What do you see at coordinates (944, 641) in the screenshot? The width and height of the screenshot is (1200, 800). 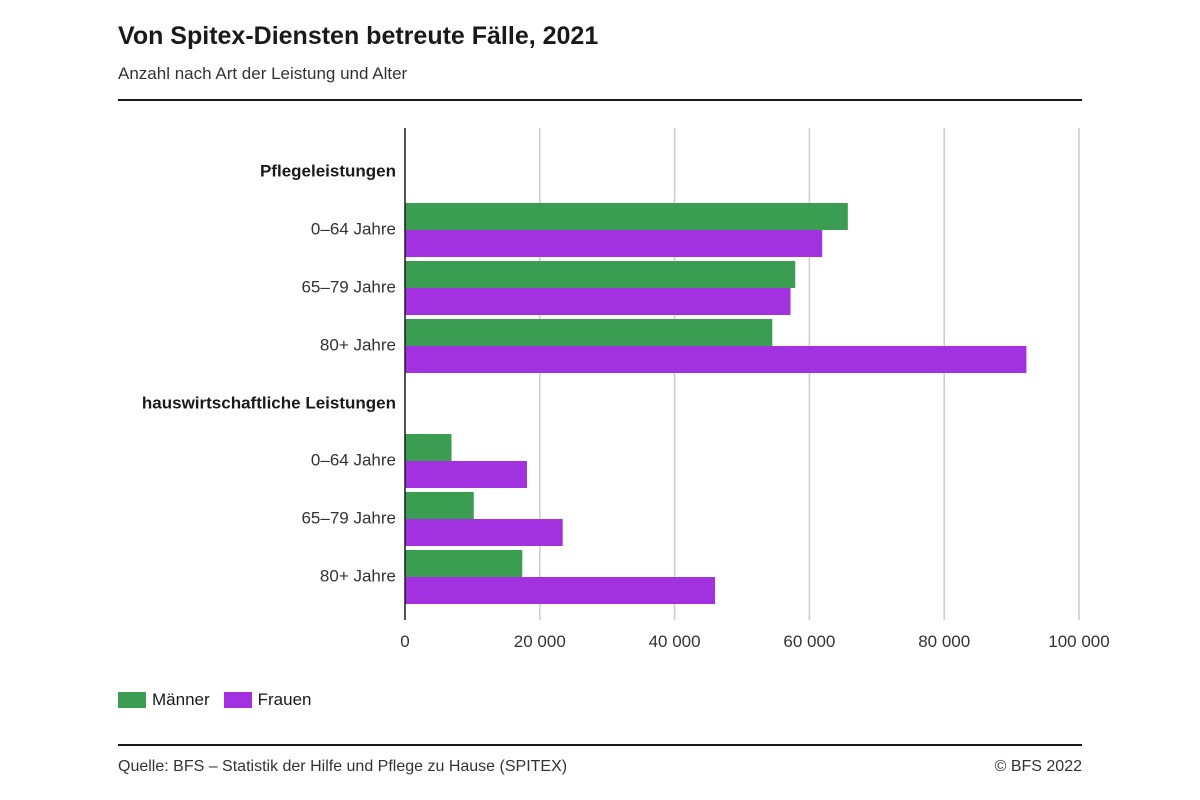 I see `x-tick-label: 80 000` at bounding box center [944, 641].